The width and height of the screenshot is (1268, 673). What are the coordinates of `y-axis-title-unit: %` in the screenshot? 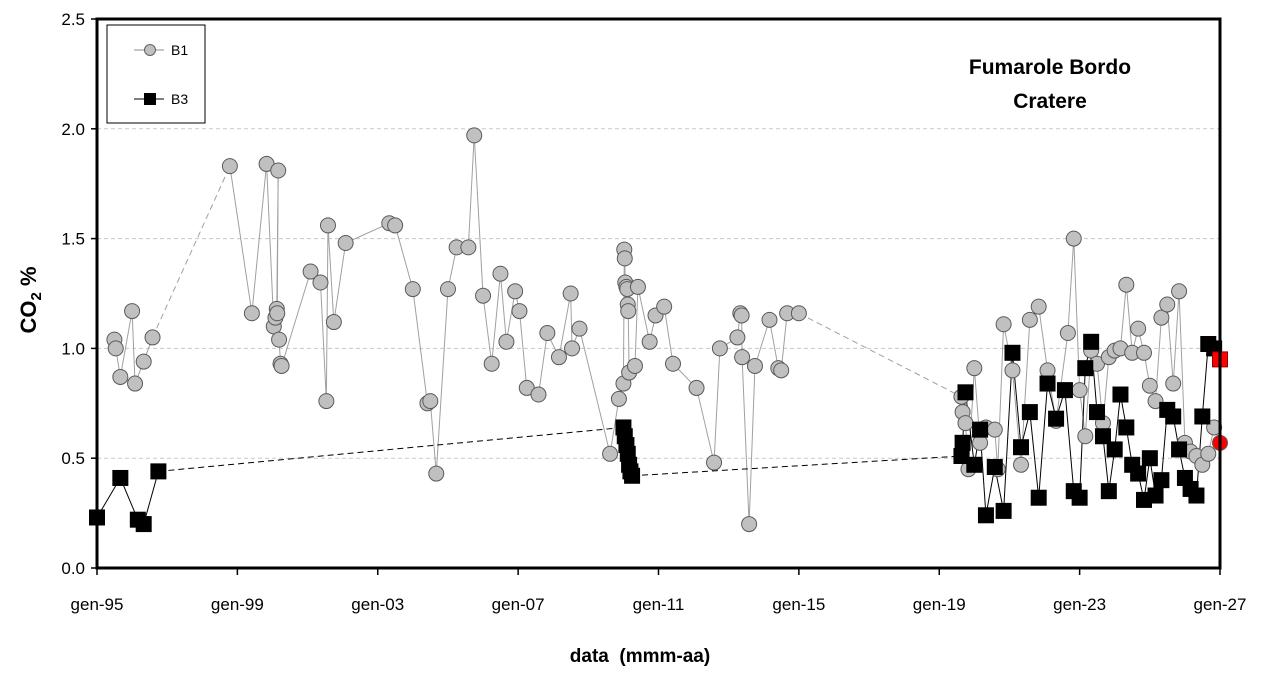 It's located at (28, 279).